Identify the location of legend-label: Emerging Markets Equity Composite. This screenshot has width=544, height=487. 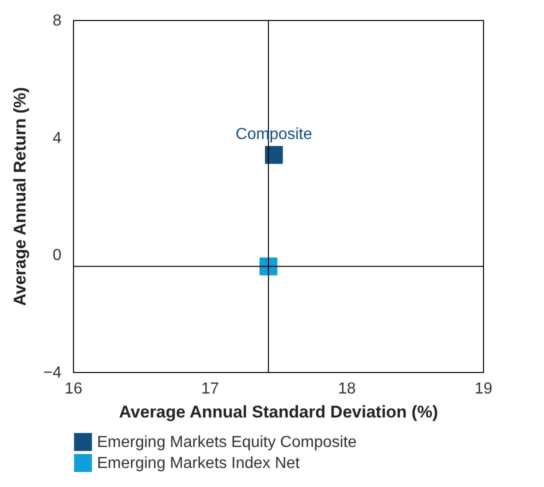
(227, 442).